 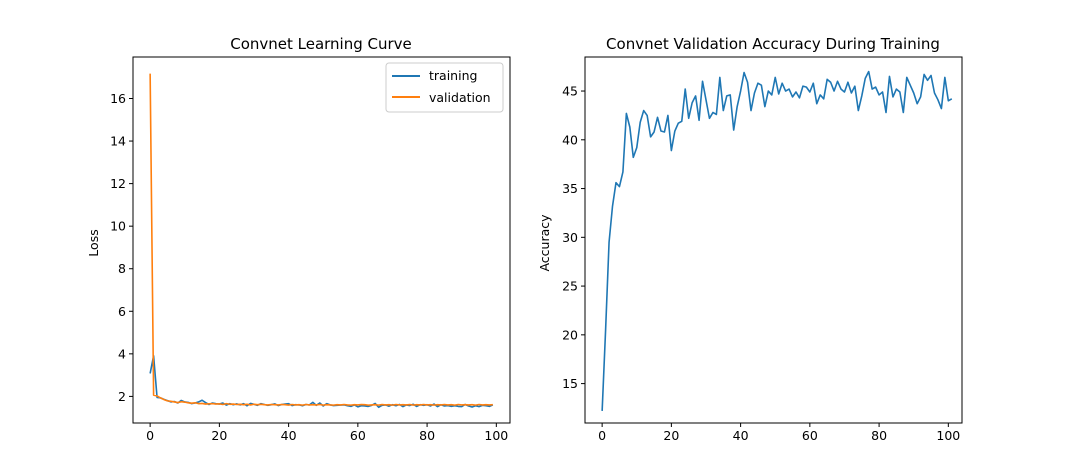 I want to click on loss-legend: training validation, so click(x=444, y=87).